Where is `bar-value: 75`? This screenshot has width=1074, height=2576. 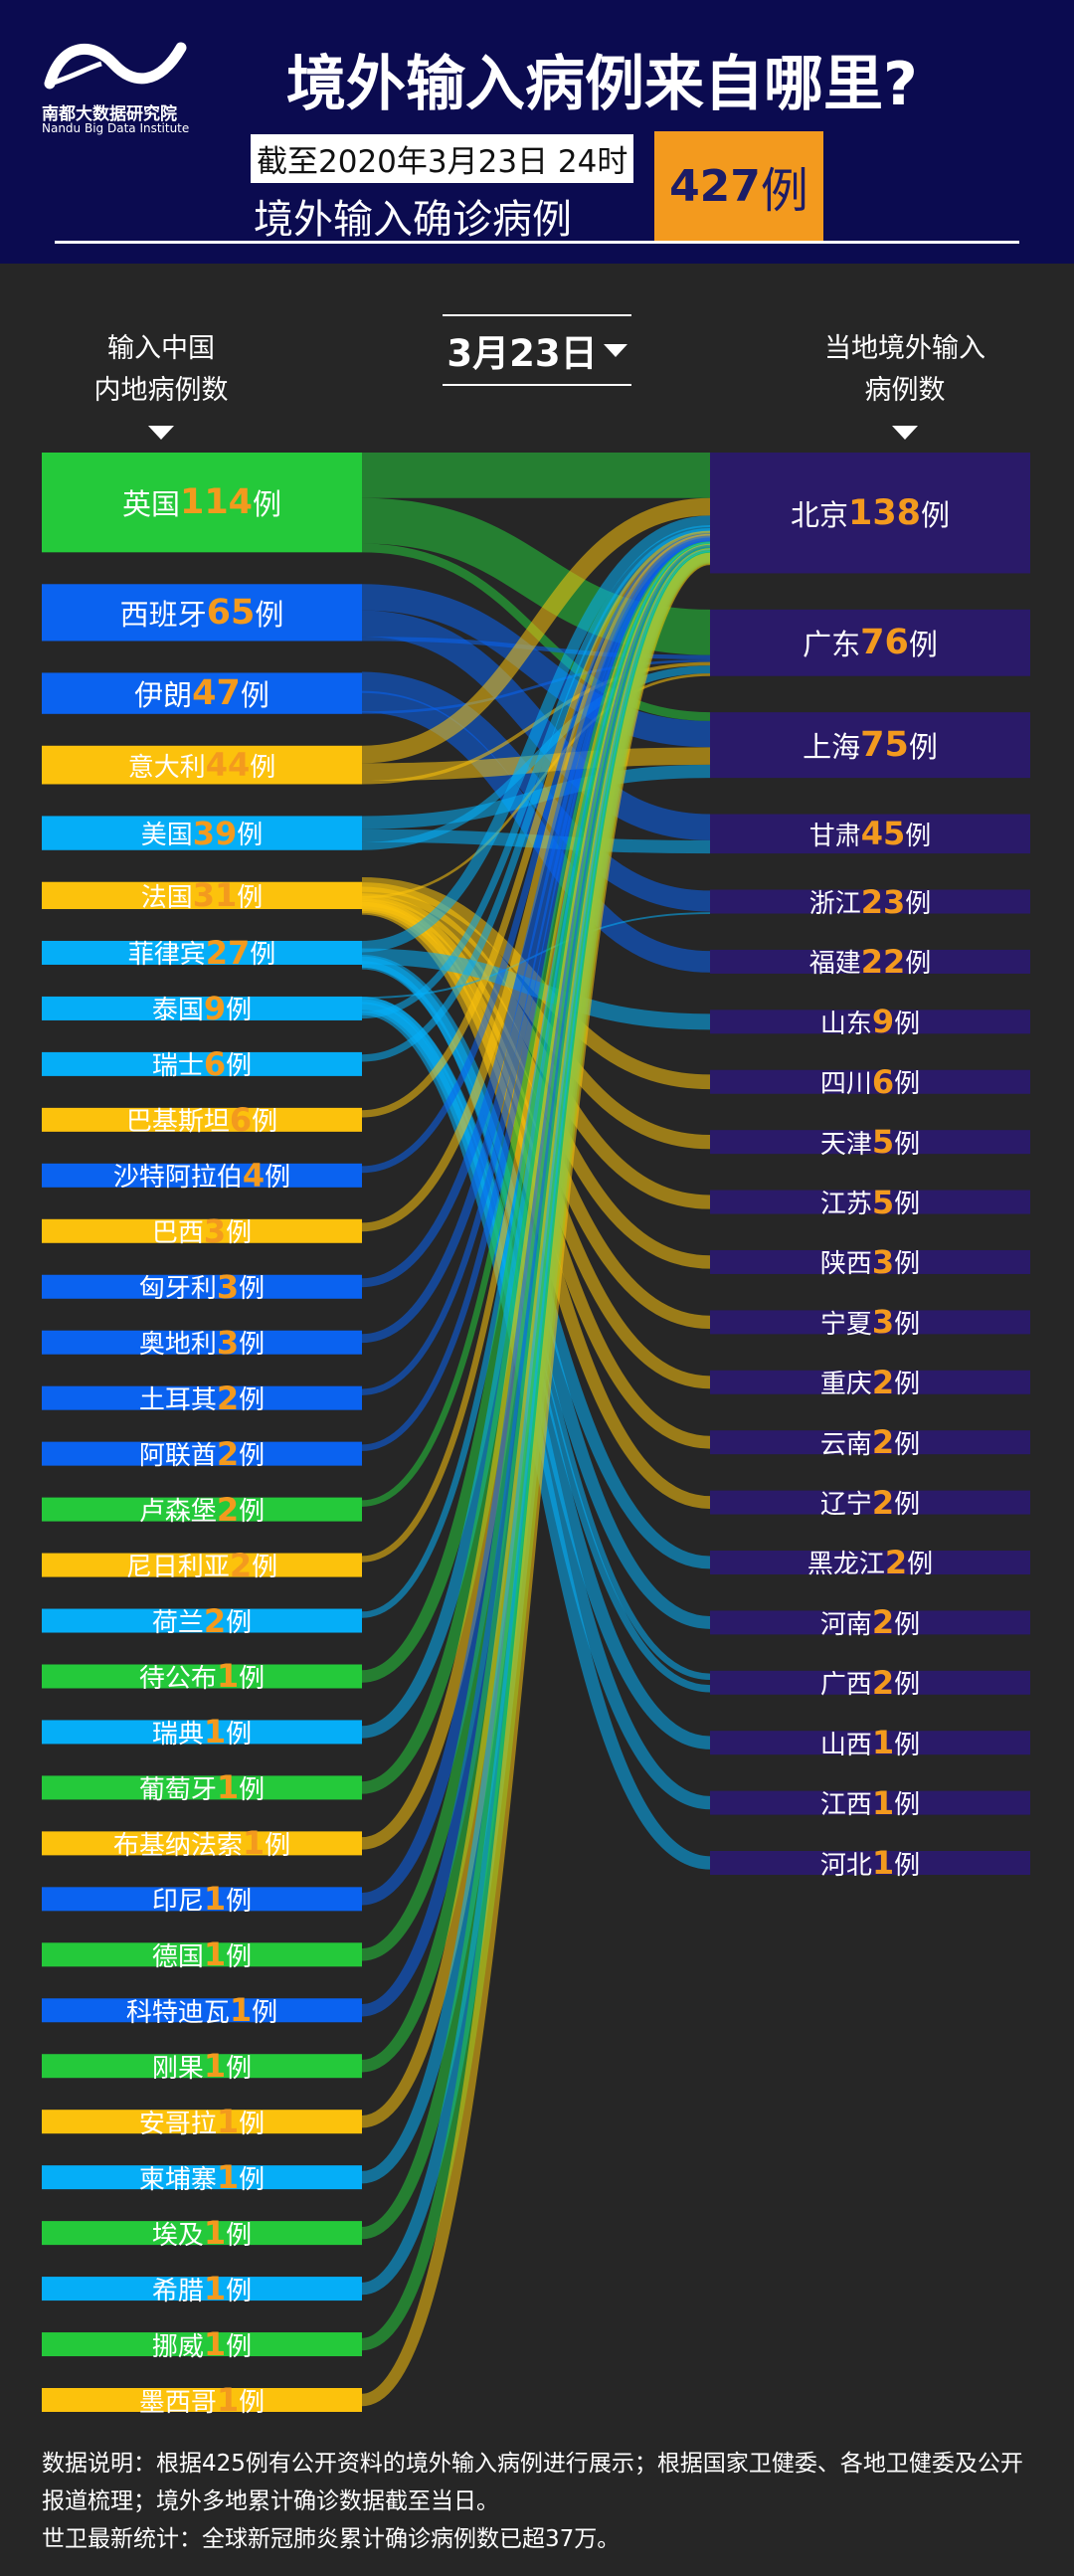 bar-value: 75 is located at coordinates (884, 745).